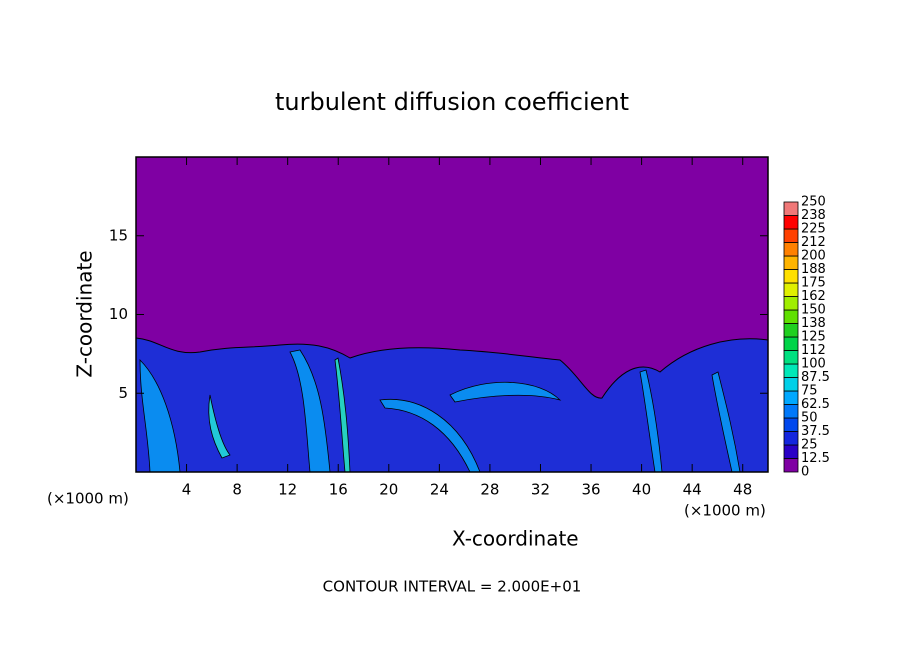  I want to click on x-tick-label: 8, so click(237, 490).